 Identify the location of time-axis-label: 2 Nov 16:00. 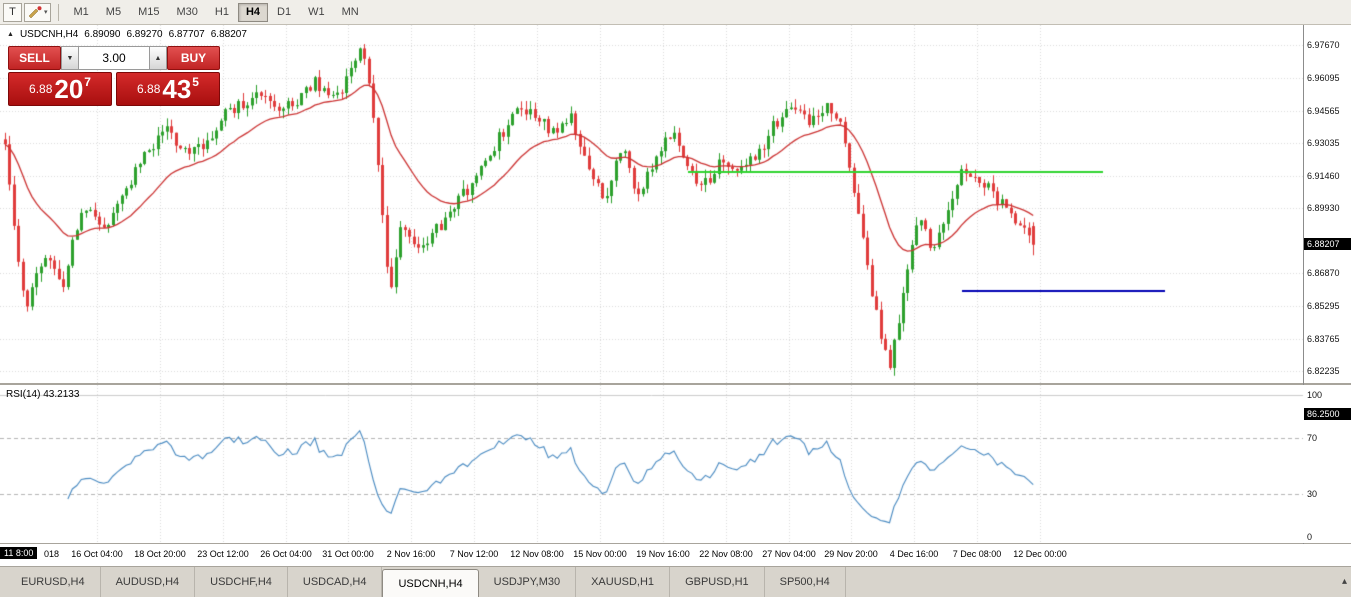
(411, 554).